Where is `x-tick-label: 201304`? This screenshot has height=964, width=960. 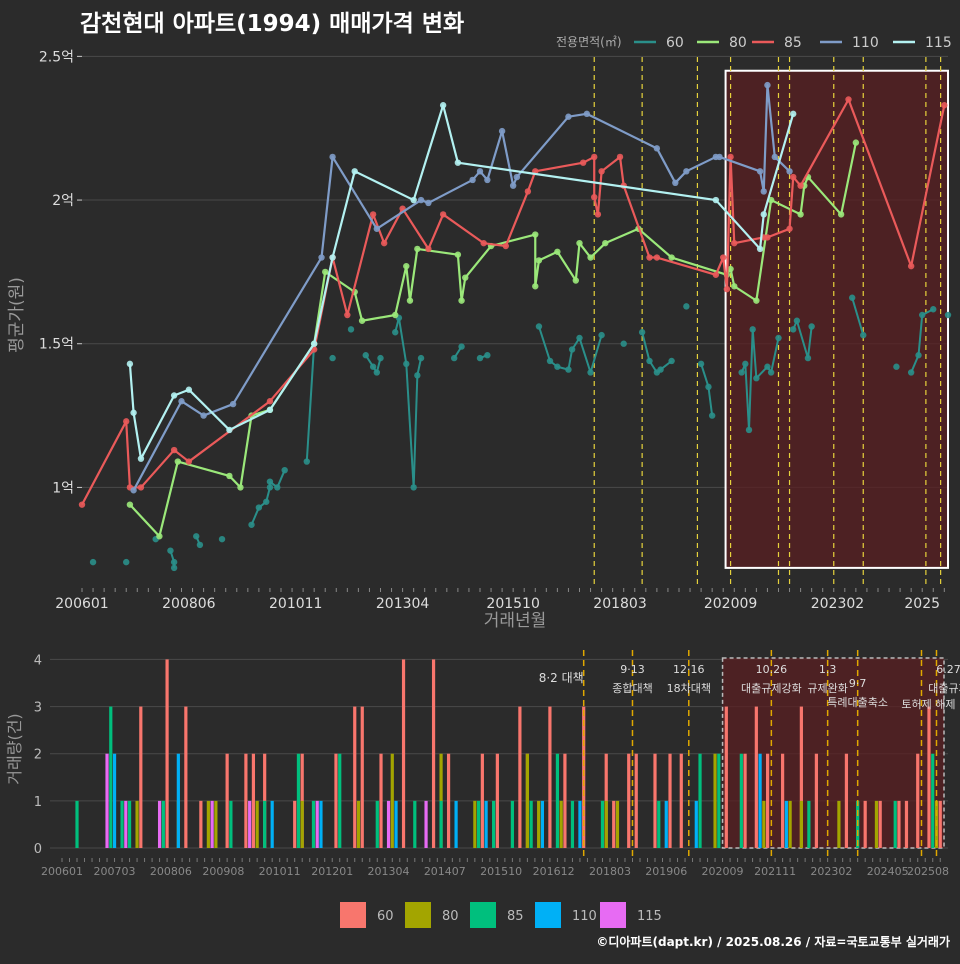 x-tick-label: 201304 is located at coordinates (403, 604).